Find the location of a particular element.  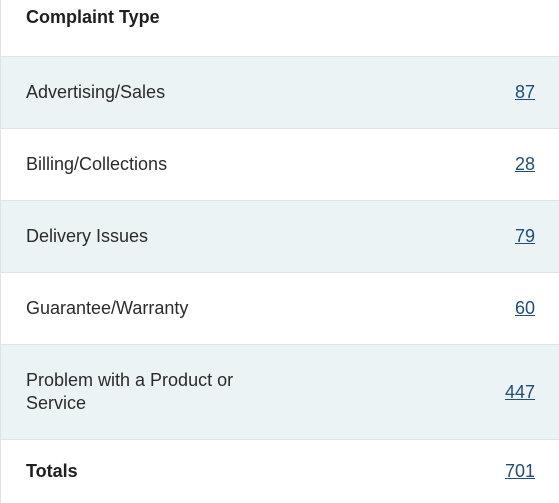

complaint-count-link: 79 is located at coordinates (524, 236).